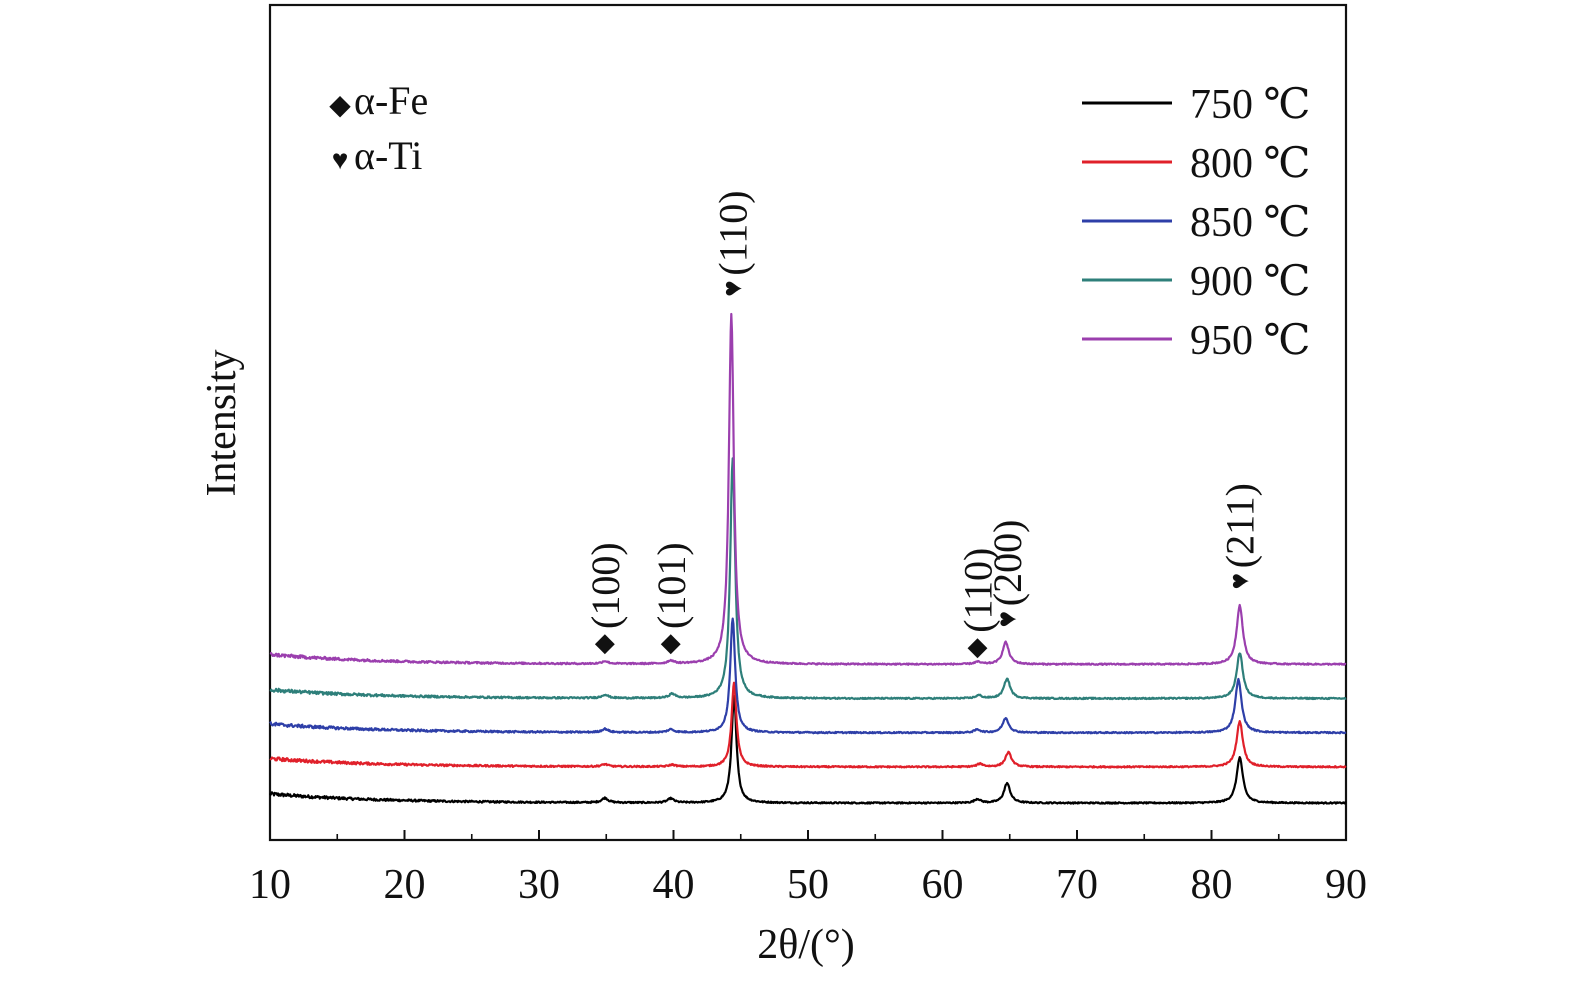 The width and height of the screenshot is (1575, 984). Describe the element at coordinates (605, 642) in the screenshot. I see `peak-symbol-0: ◆` at that location.